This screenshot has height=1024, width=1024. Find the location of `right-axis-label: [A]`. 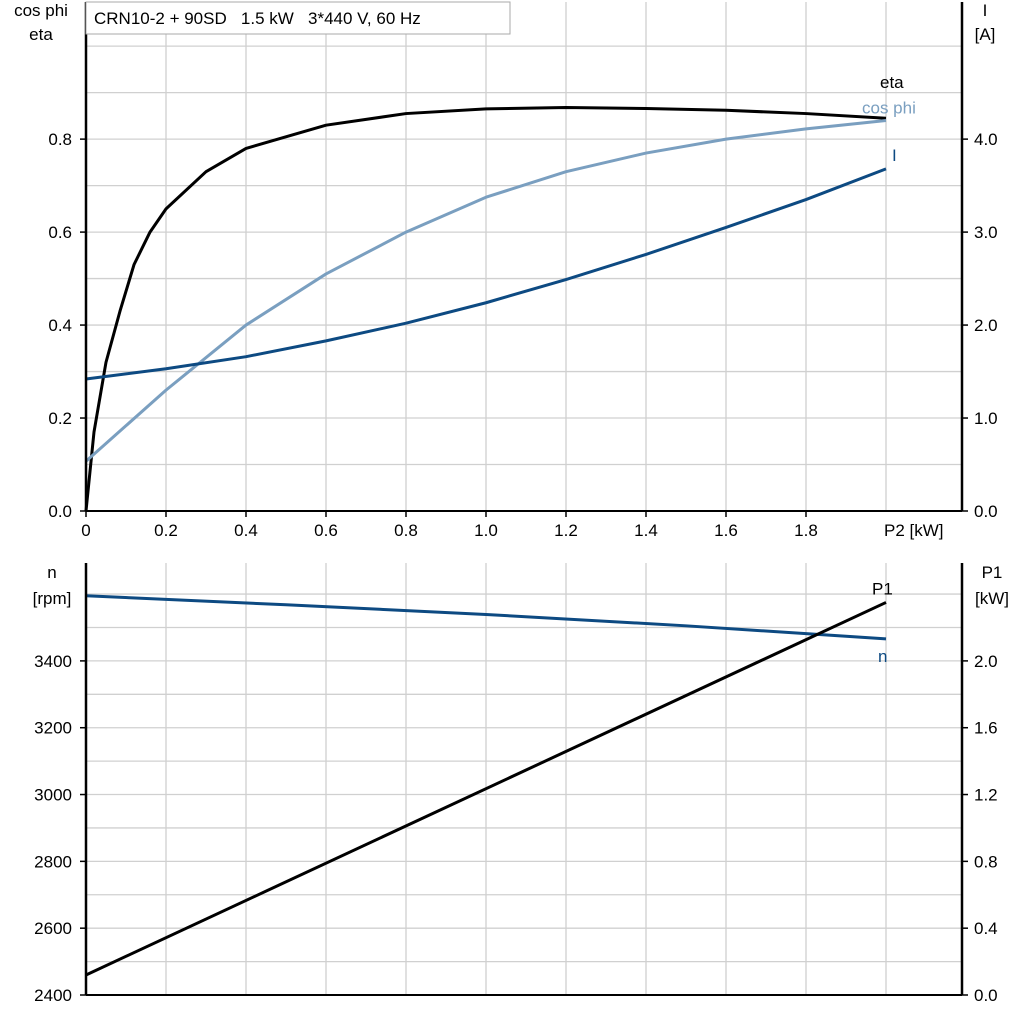

right-axis-label: [A] is located at coordinates (985, 34).